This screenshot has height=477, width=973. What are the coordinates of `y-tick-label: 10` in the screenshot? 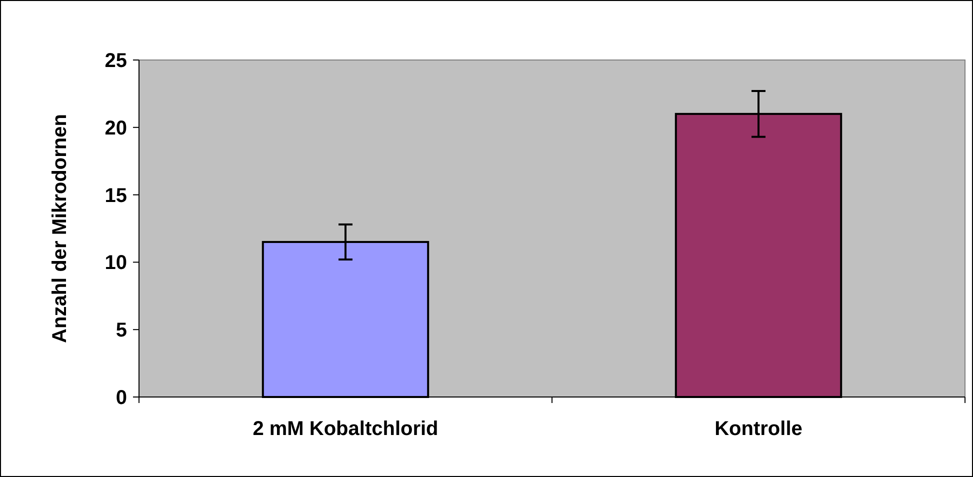 It's located at (115, 263).